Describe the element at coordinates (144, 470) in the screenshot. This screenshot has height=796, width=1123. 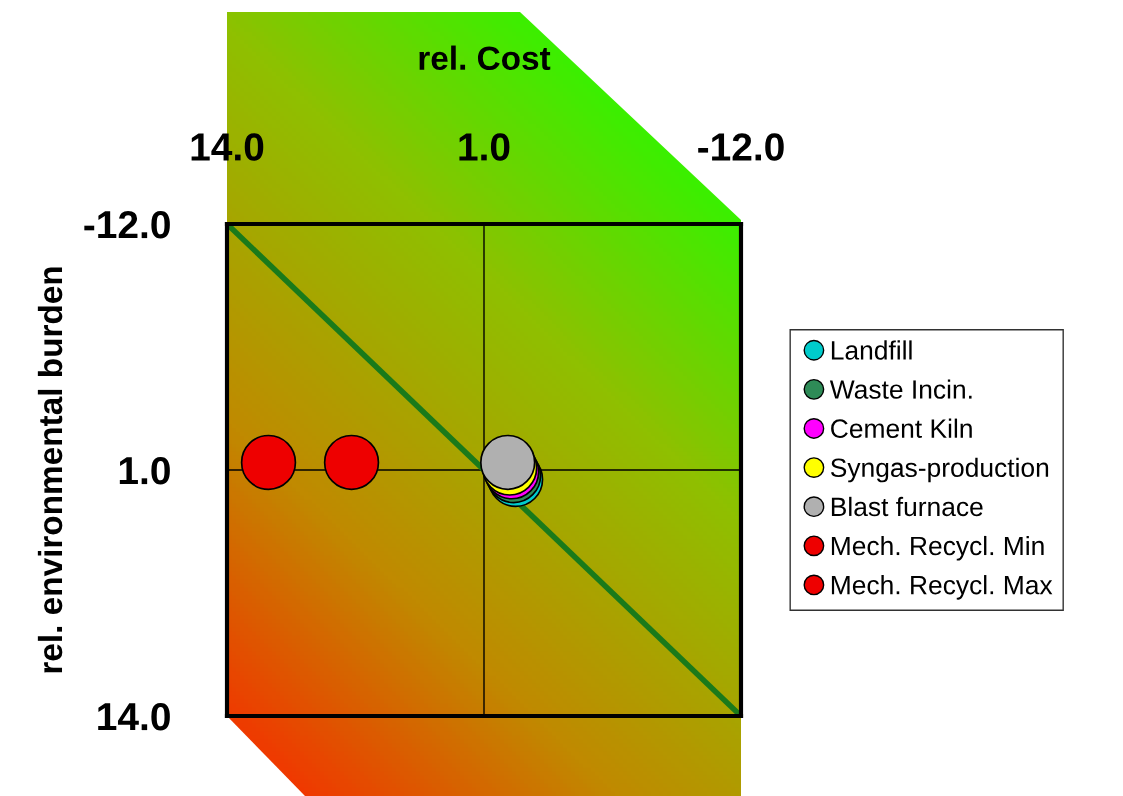
I see `y-tick-label: 1.0` at that location.